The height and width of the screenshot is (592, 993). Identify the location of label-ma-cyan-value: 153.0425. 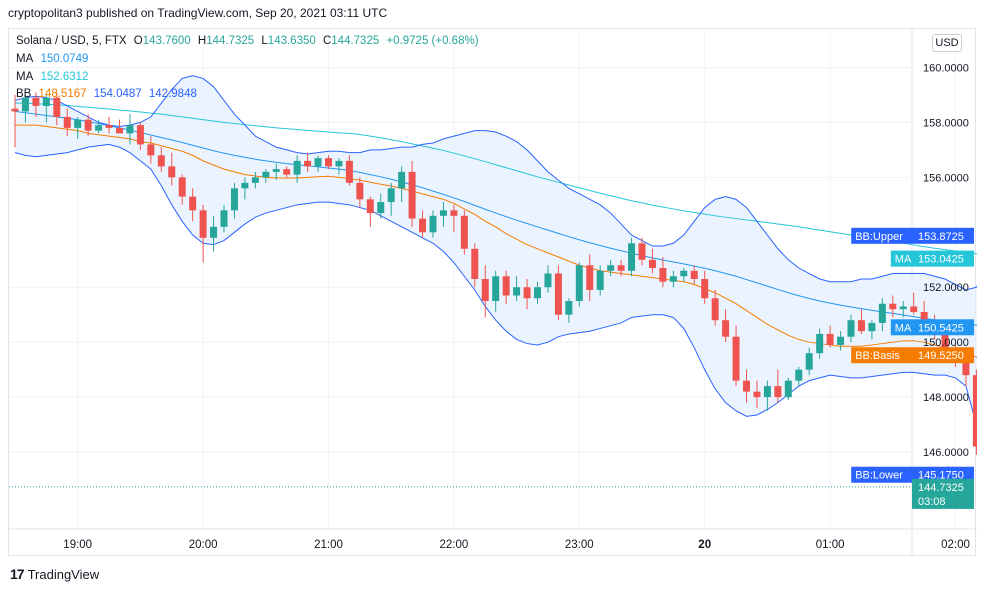
(941, 260).